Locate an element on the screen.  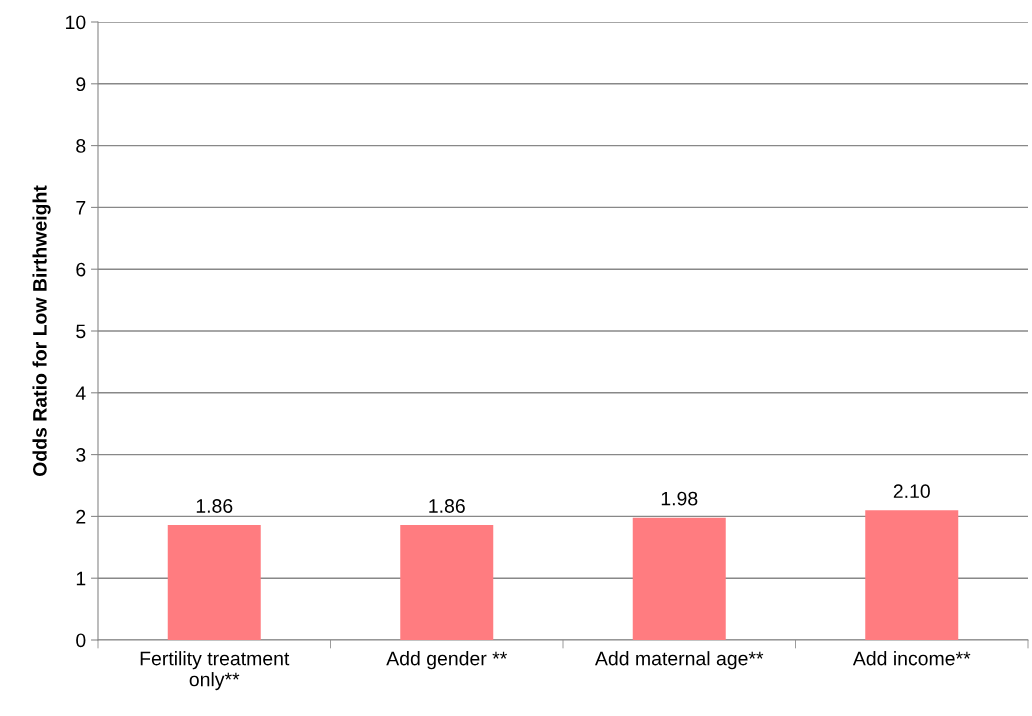
y-tick-label: 2 is located at coordinates (81, 516).